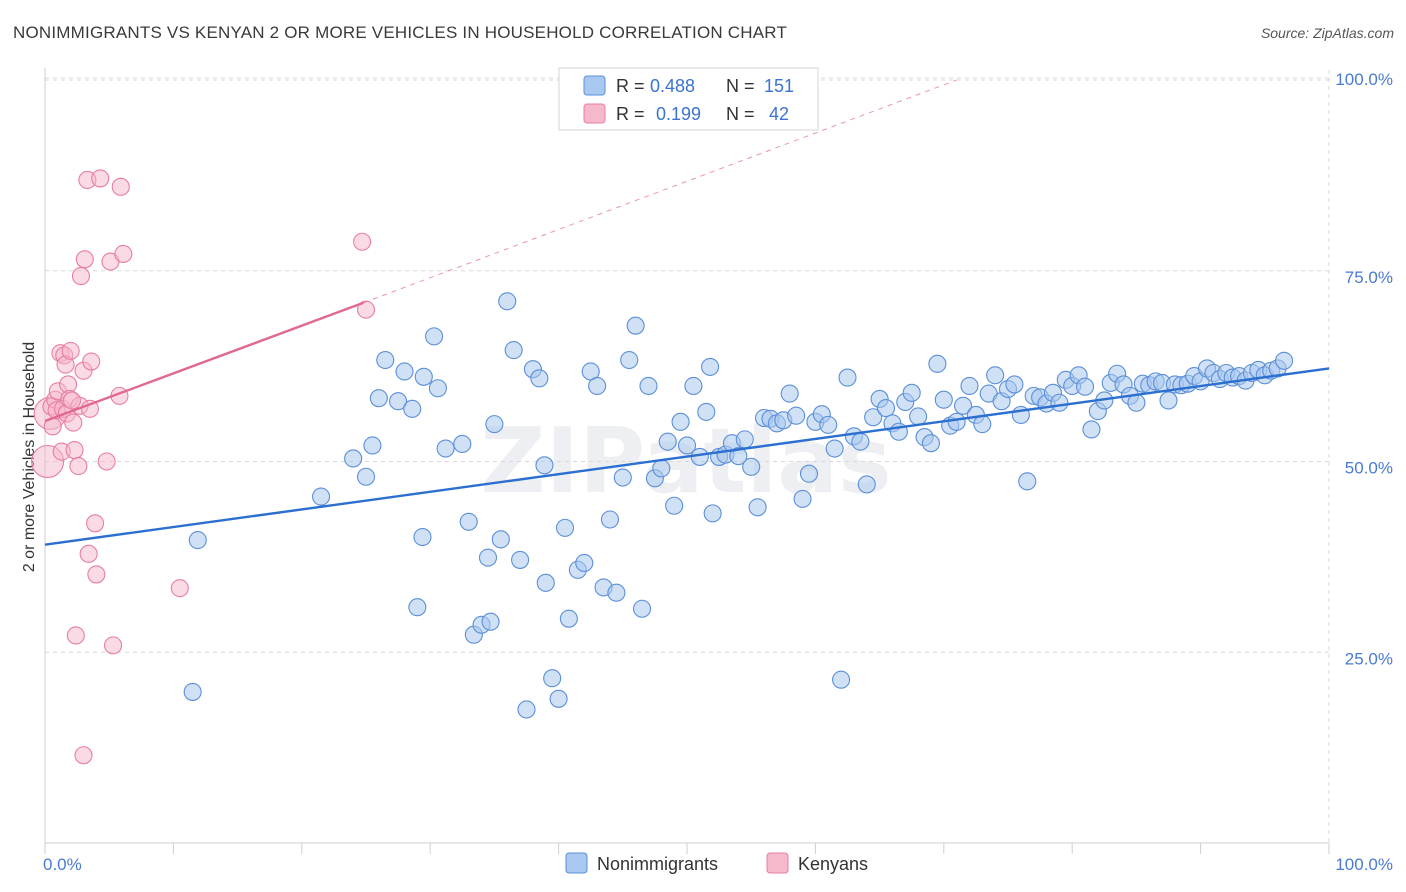  Describe the element at coordinates (62, 864) in the screenshot. I see `x-tick-label-min: 0.0%` at that location.